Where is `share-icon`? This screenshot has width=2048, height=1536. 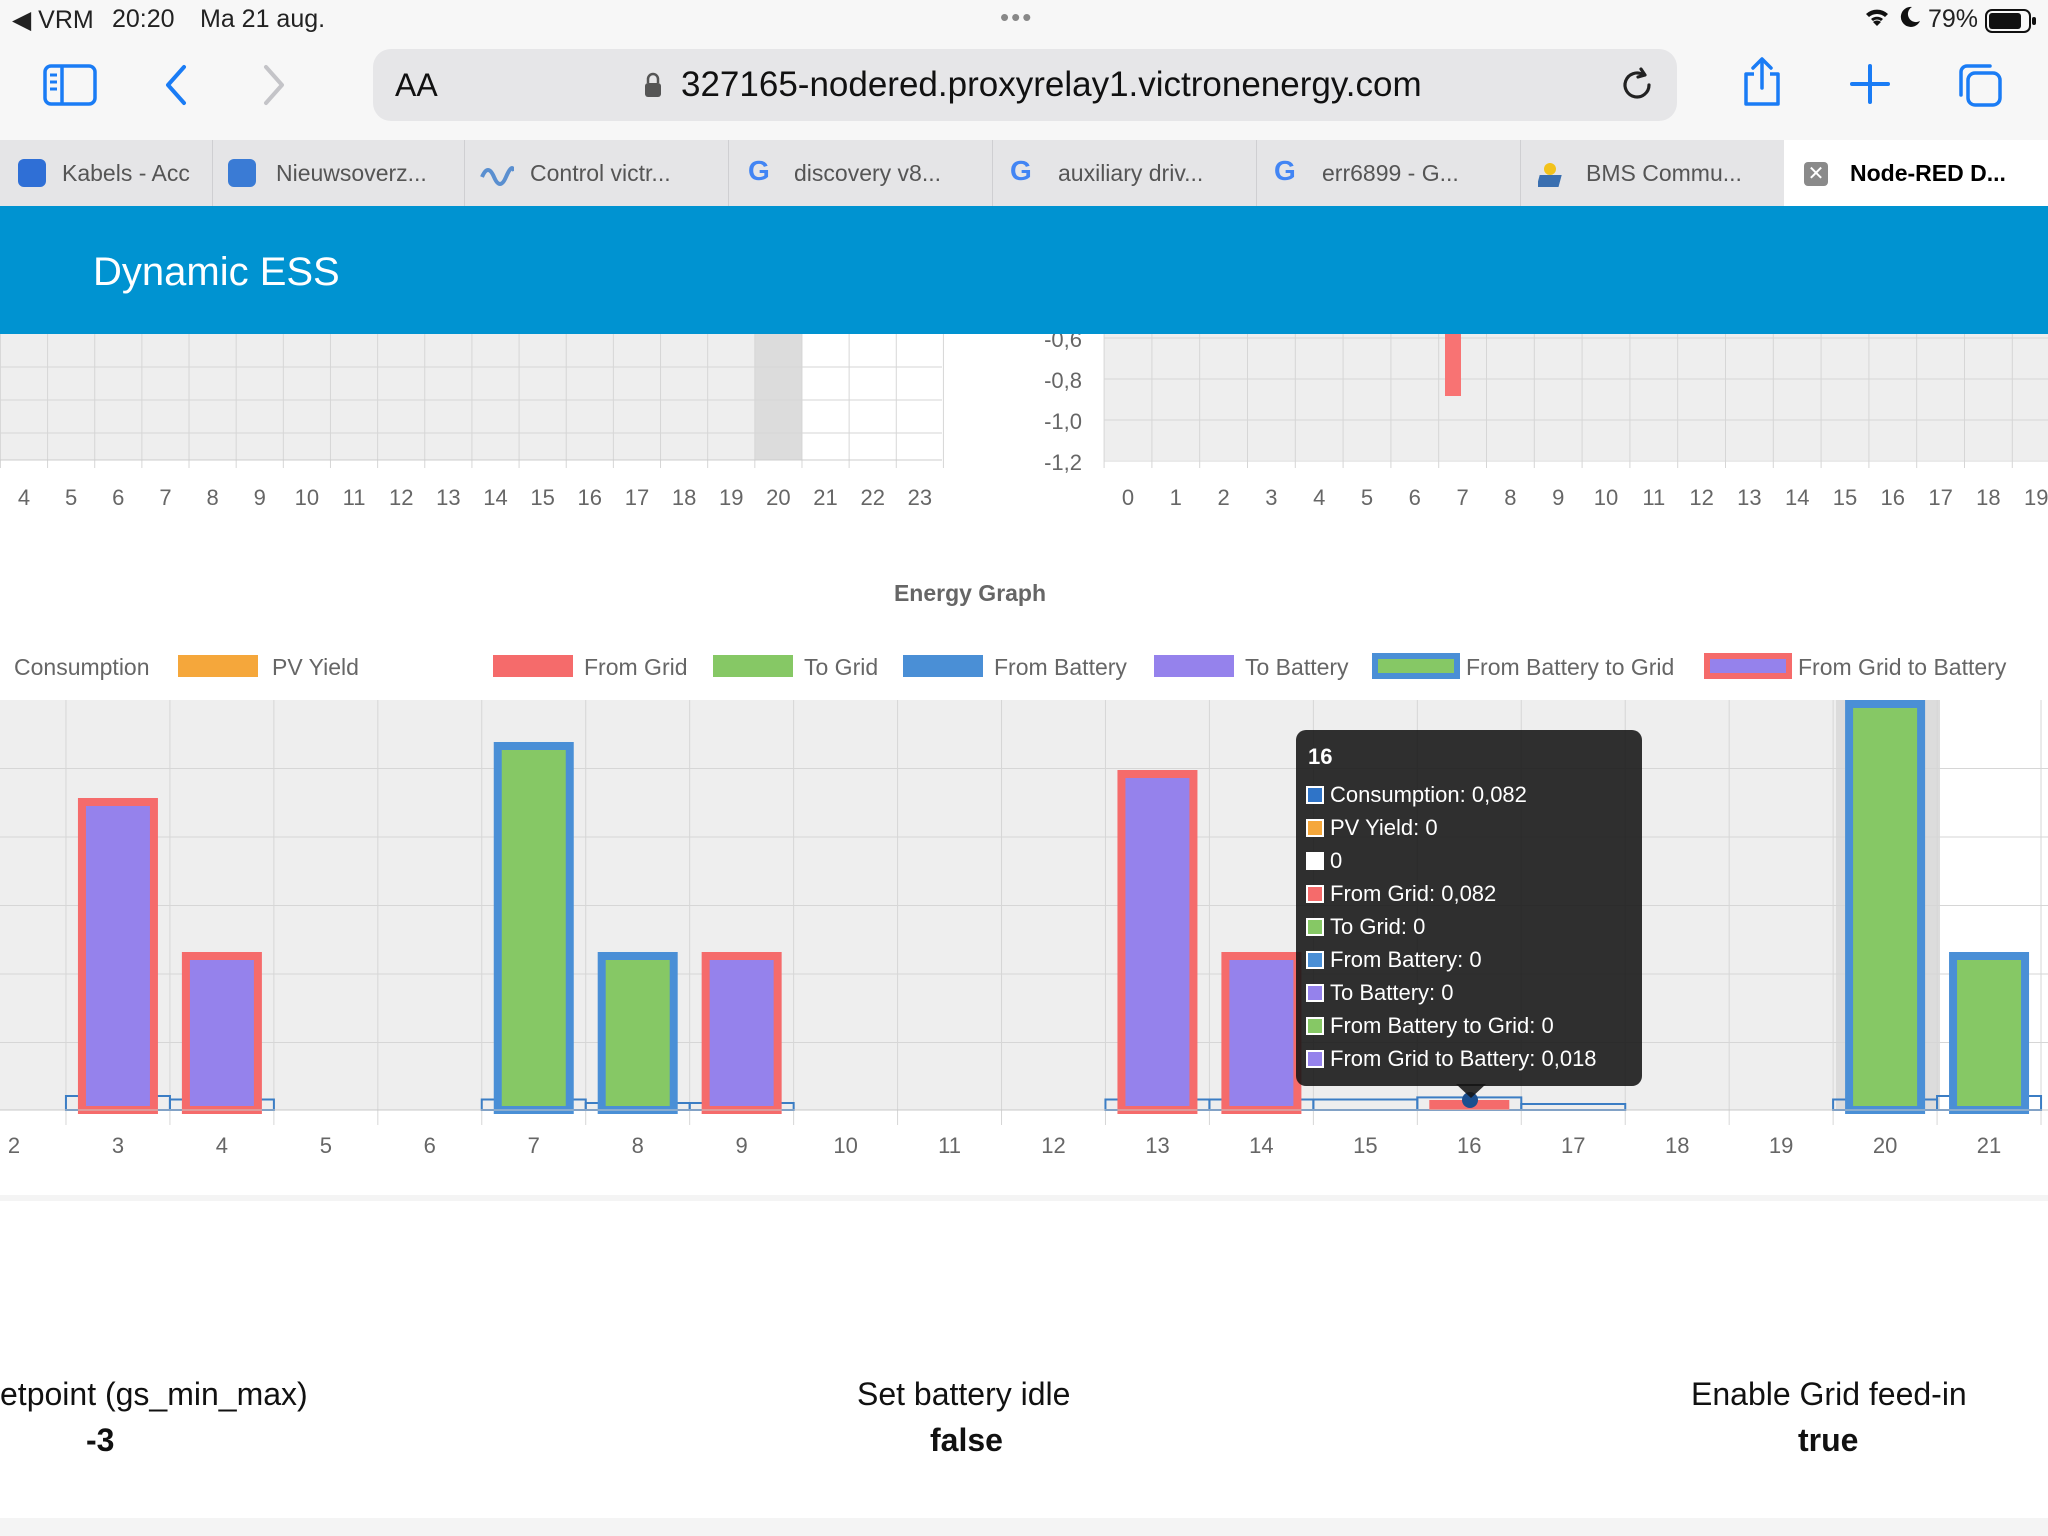
share-icon is located at coordinates (1762, 84).